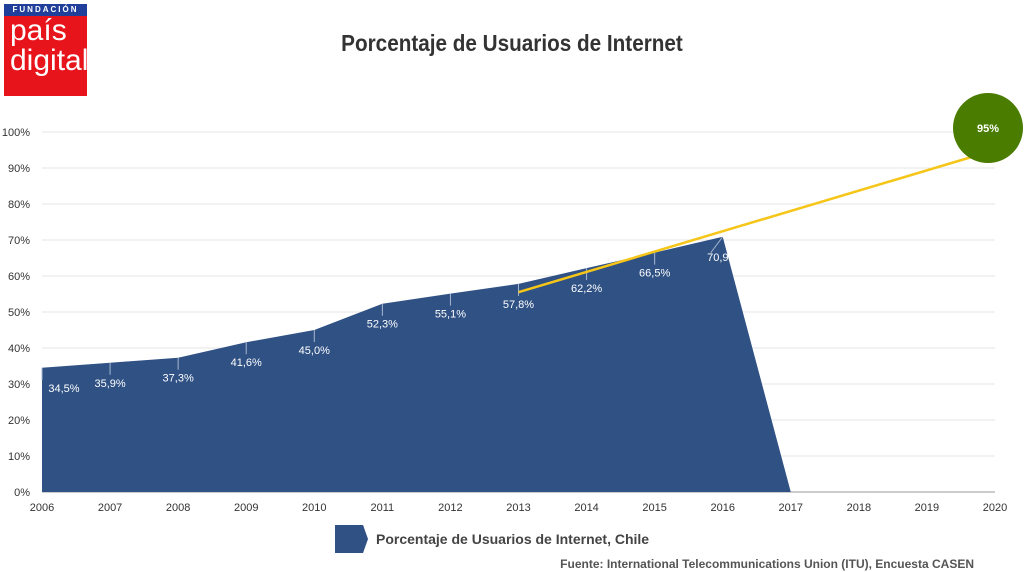 This screenshot has width=1024, height=572. I want to click on x-tick-label: 2012, so click(450, 508).